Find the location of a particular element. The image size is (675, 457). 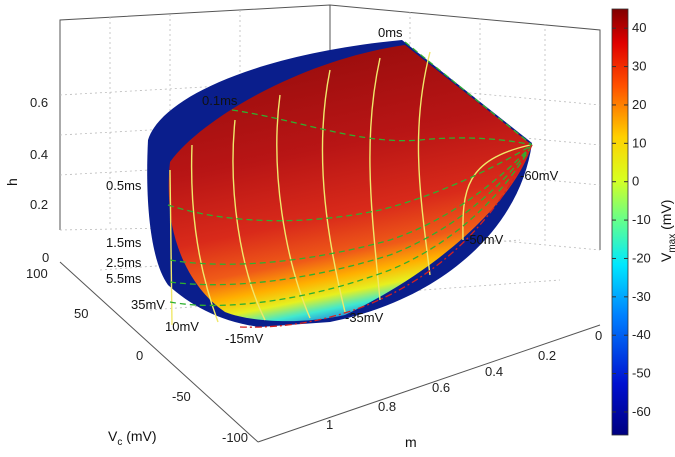

z-tick-label: 0 is located at coordinates (45, 257).